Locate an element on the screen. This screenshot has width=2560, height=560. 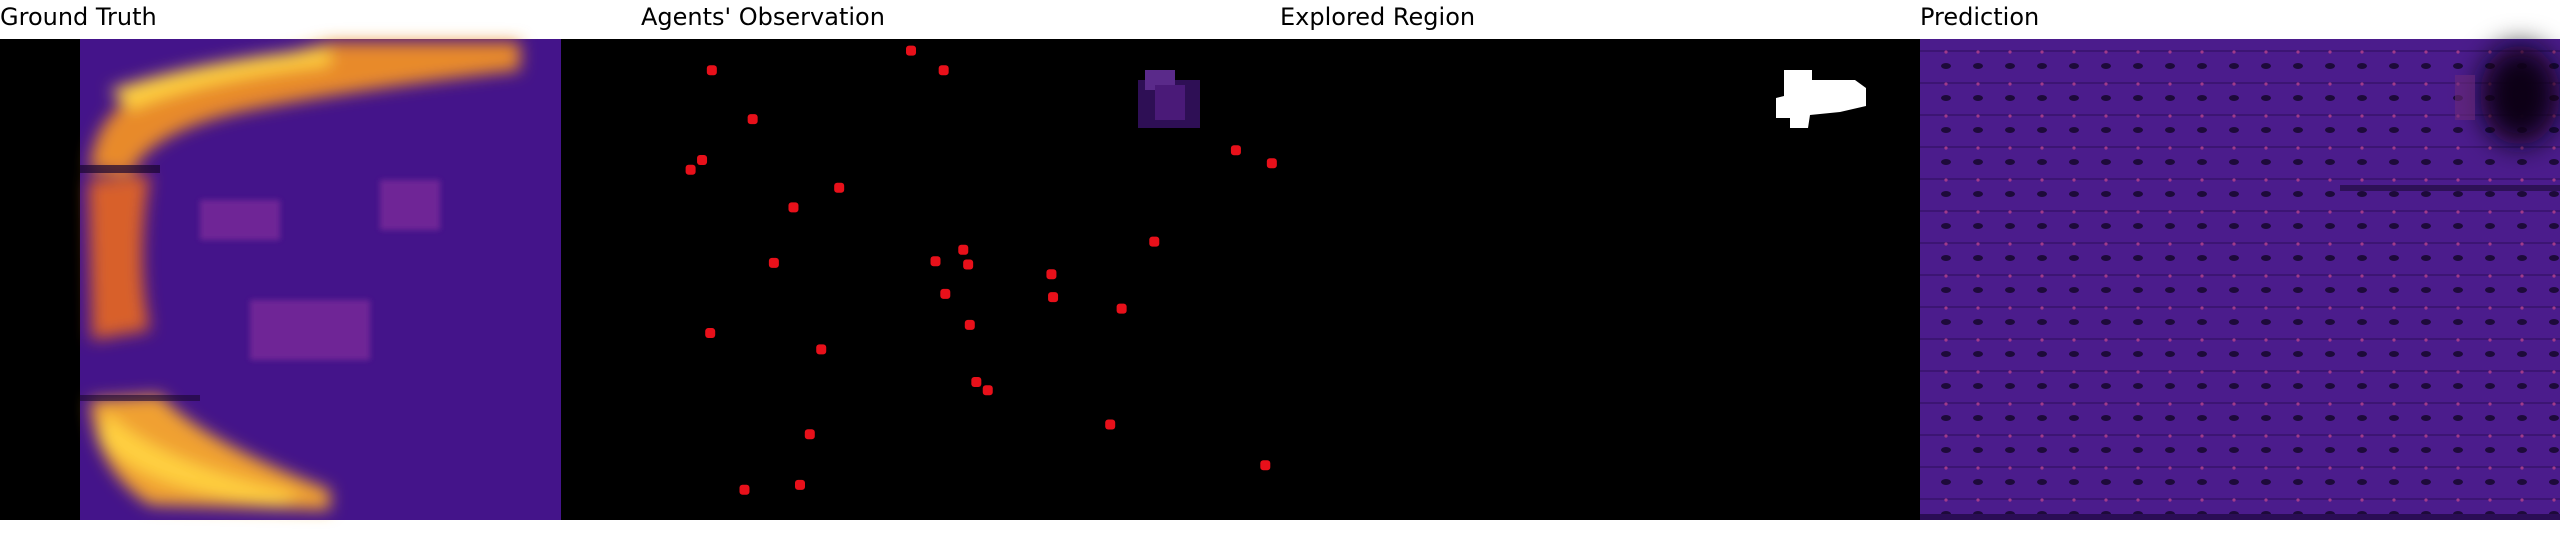
panel-title: Ground Truth is located at coordinates (78, 17).